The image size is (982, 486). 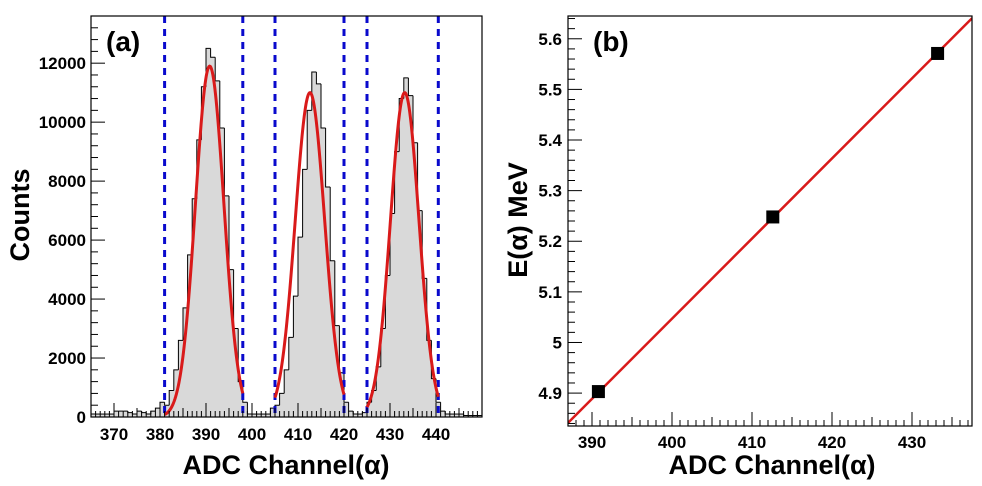 I want to click on y-tick-label: 8000, so click(x=67, y=181).